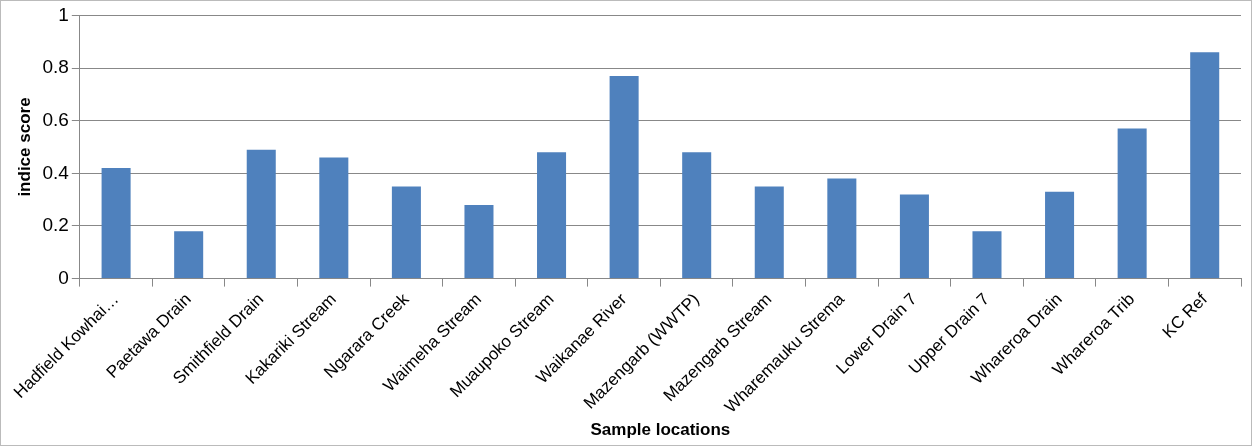 Image resolution: width=1252 pixels, height=446 pixels. Describe the element at coordinates (63, 277) in the screenshot. I see `y-tick-label: 0` at that location.